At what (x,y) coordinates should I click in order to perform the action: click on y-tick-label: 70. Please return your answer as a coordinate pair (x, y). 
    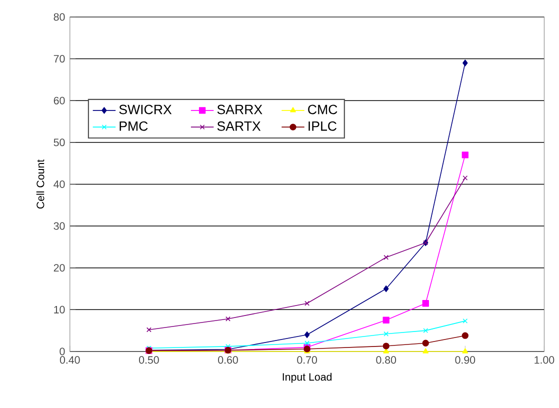
    Looking at the image, I should click on (59, 58).